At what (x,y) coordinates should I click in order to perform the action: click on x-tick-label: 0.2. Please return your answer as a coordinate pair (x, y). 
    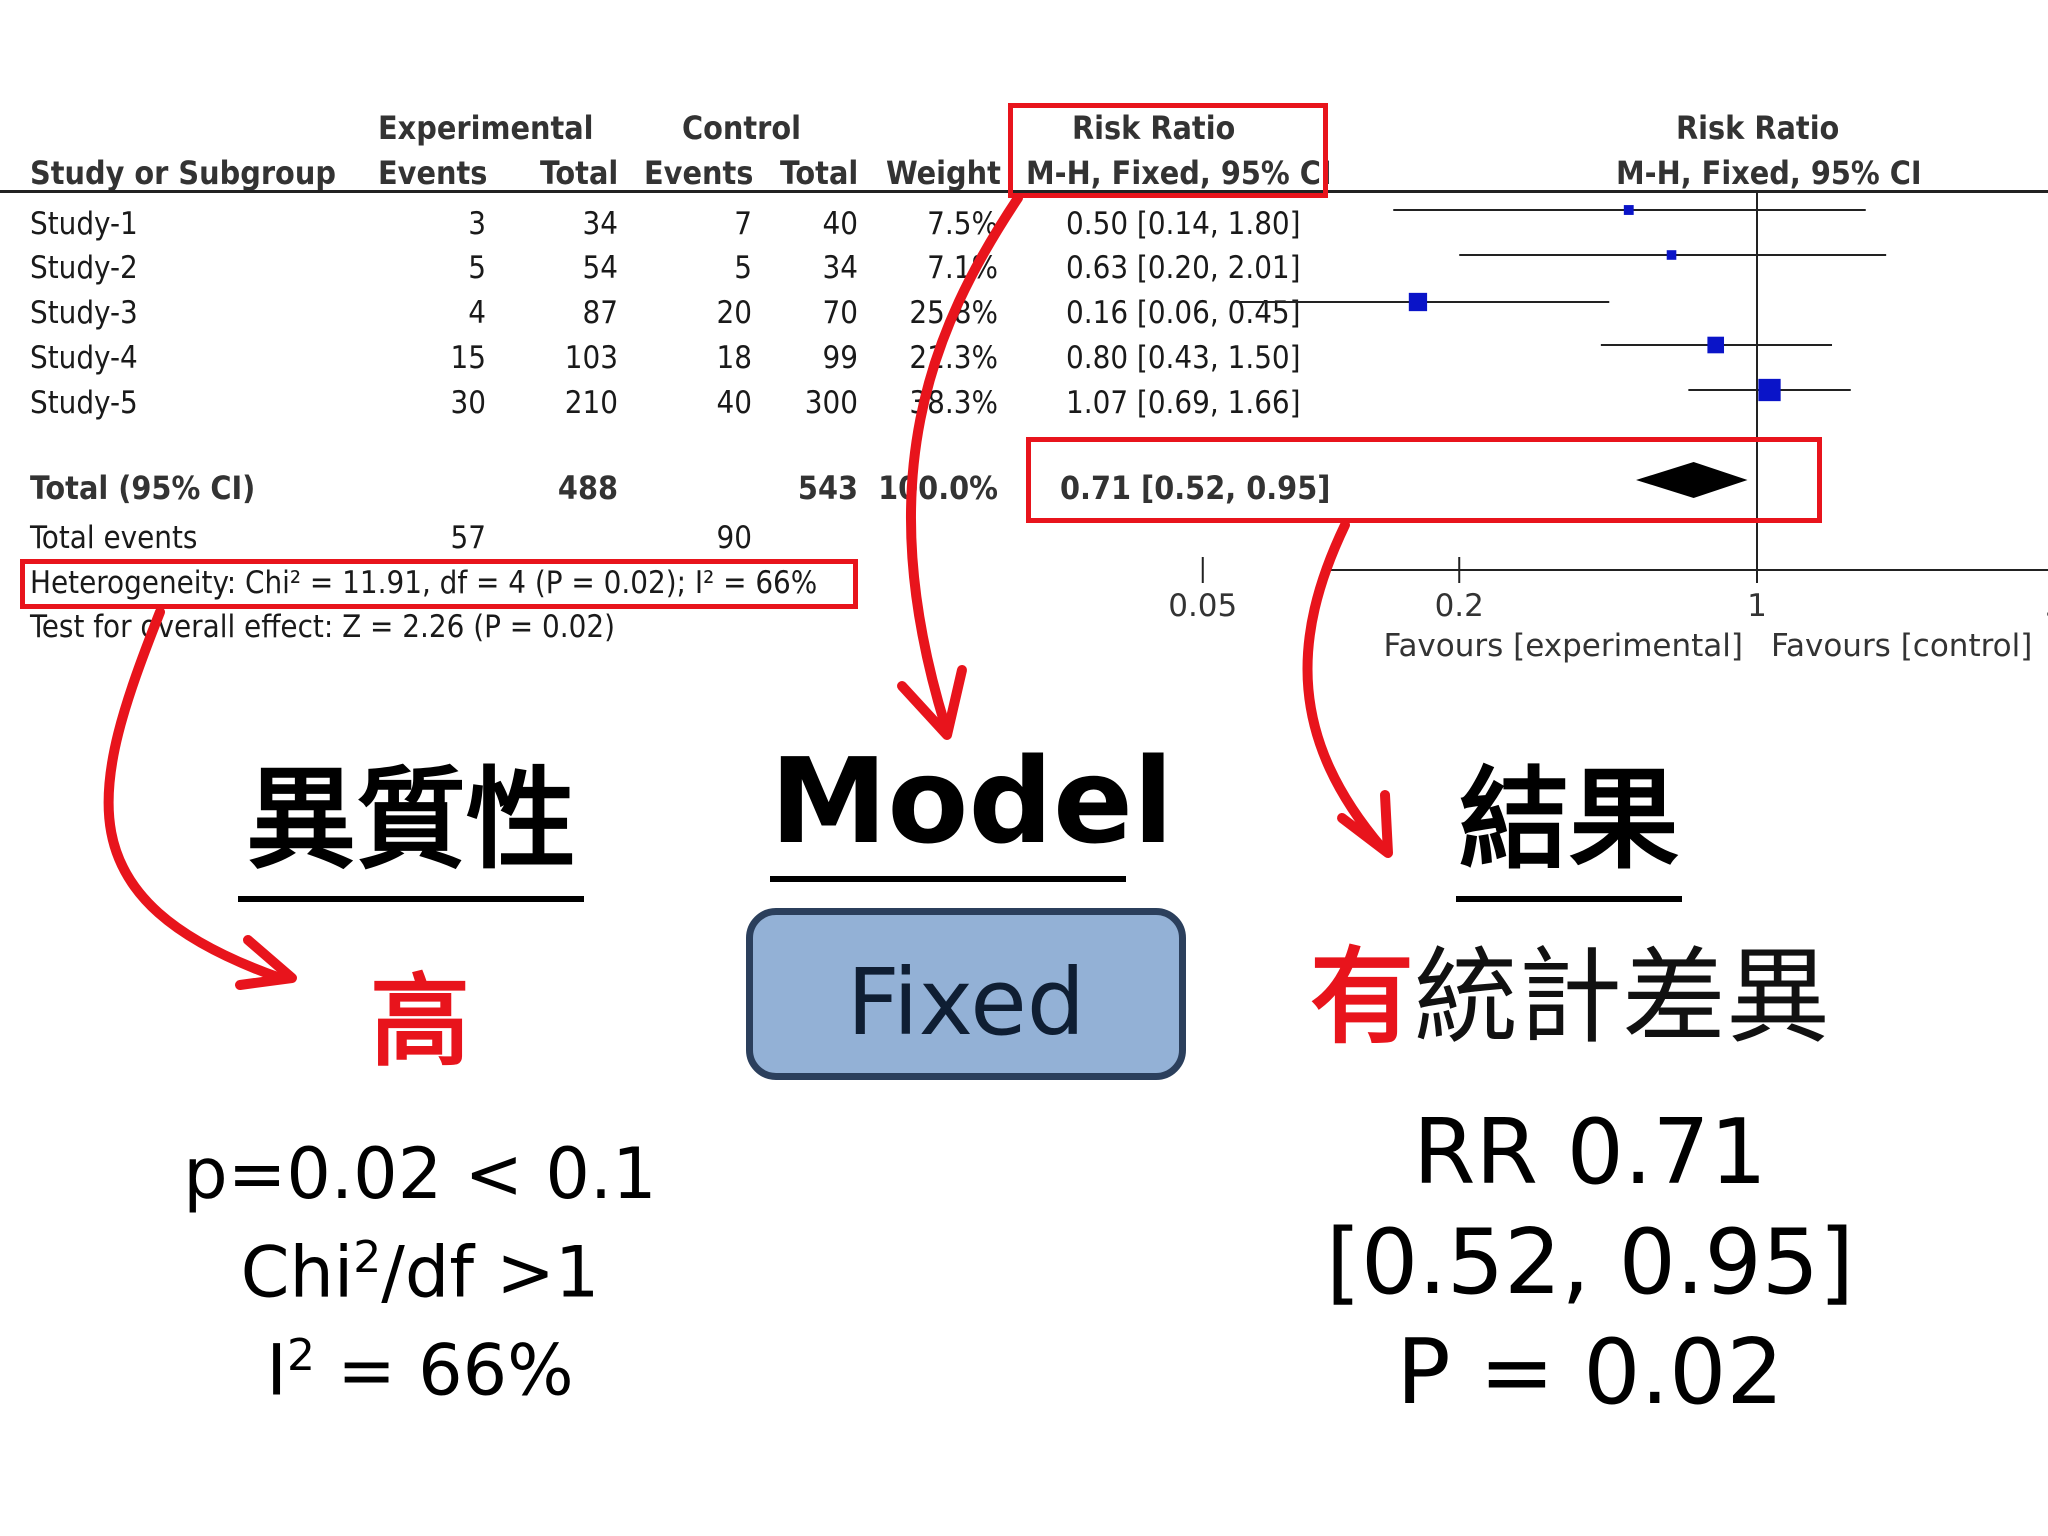
    Looking at the image, I should click on (1459, 606).